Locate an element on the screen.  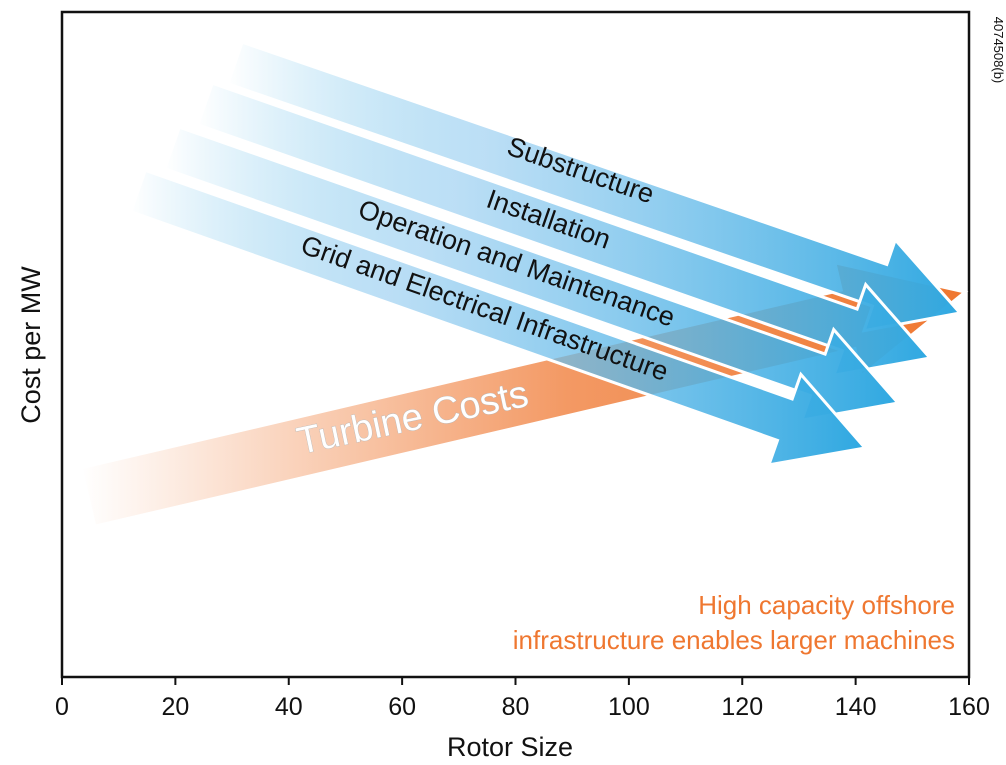
x-tick-label: 140 is located at coordinates (856, 707).